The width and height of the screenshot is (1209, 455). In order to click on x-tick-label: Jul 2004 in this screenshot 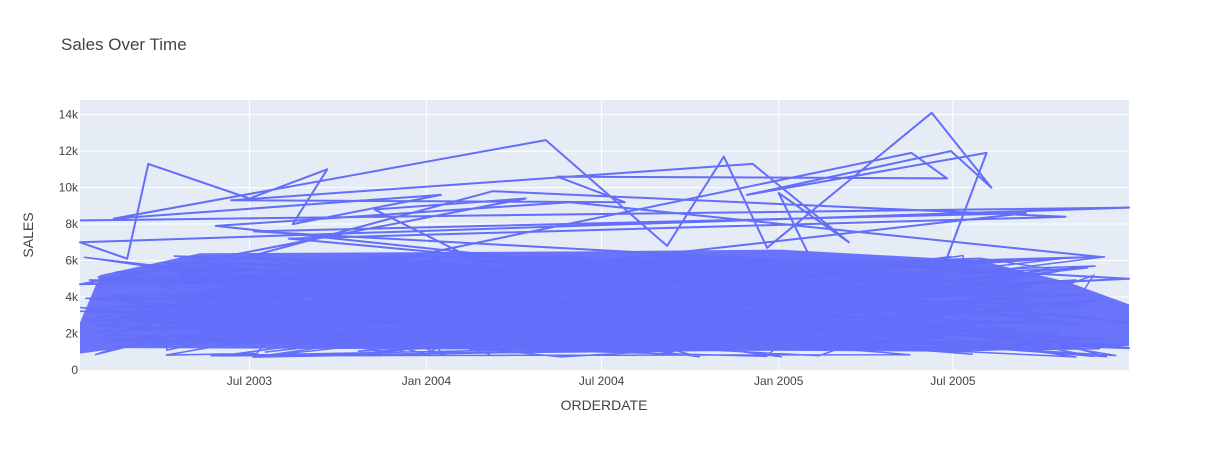, I will do `click(602, 381)`.